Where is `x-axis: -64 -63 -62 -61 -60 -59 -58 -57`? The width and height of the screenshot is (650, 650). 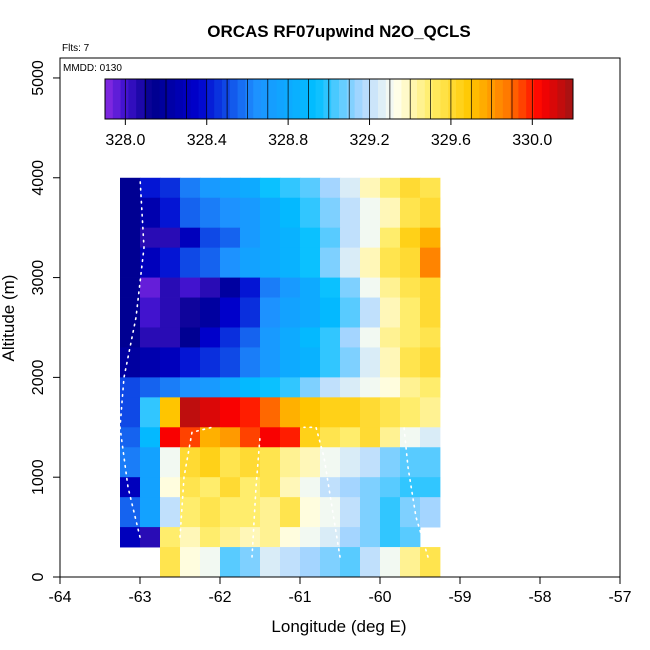
x-axis: -64 -63 -62 -61 -60 -59 -58 -57 is located at coordinates (340, 591).